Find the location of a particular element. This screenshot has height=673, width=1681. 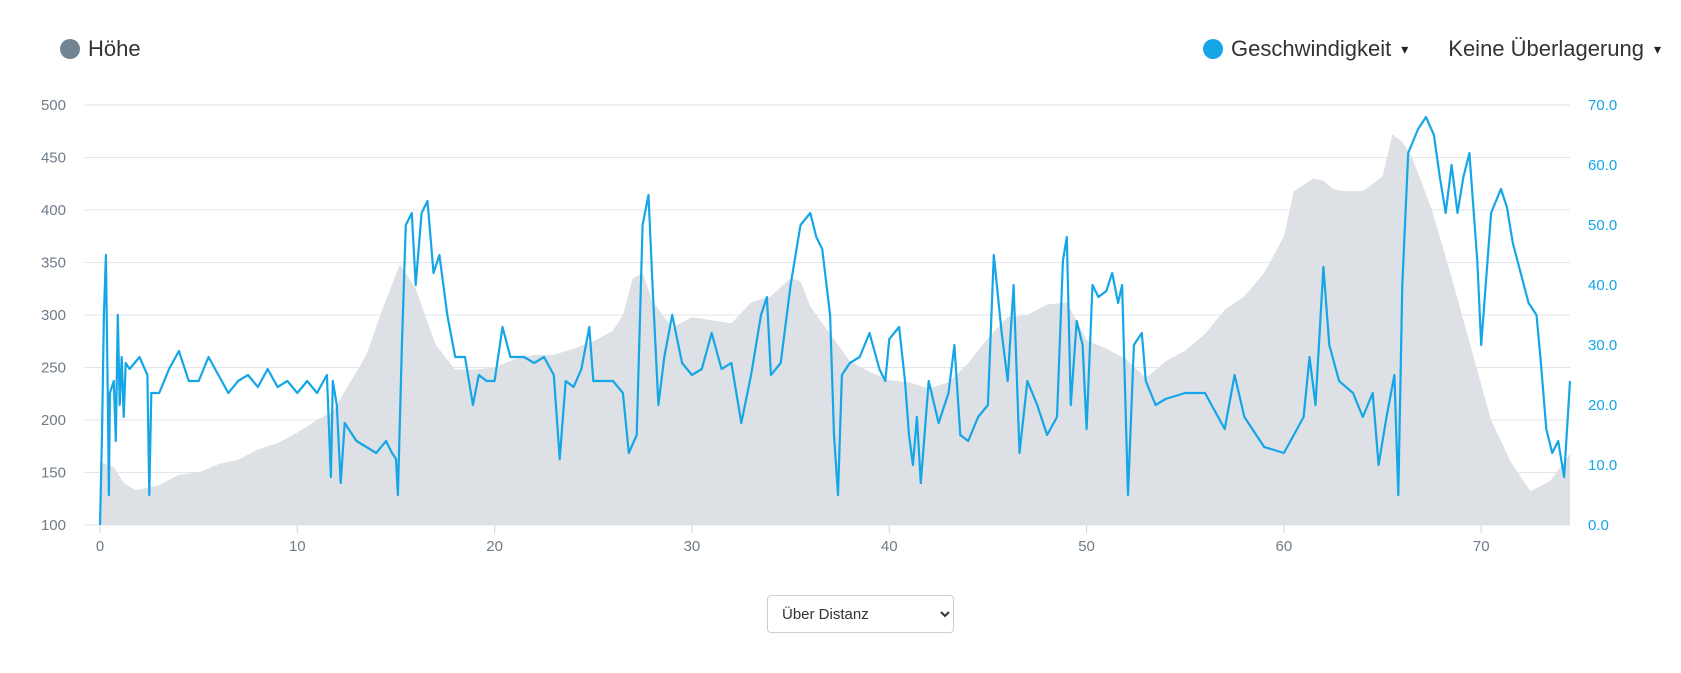

y-left-tick-label: 400 is located at coordinates (53, 210).